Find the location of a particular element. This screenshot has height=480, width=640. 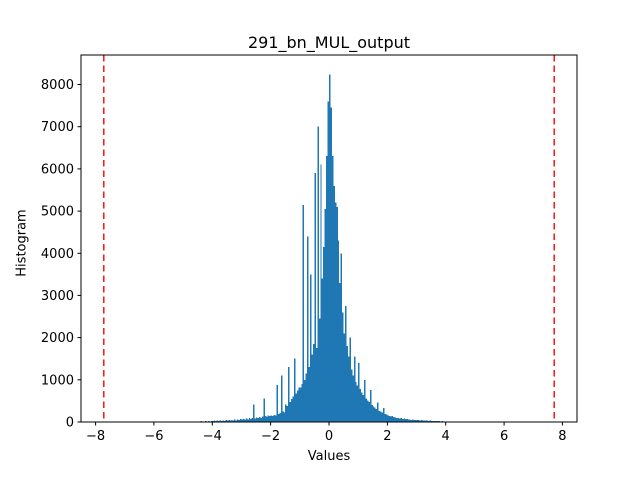

y-tick-label: 3000 is located at coordinates (57, 296).